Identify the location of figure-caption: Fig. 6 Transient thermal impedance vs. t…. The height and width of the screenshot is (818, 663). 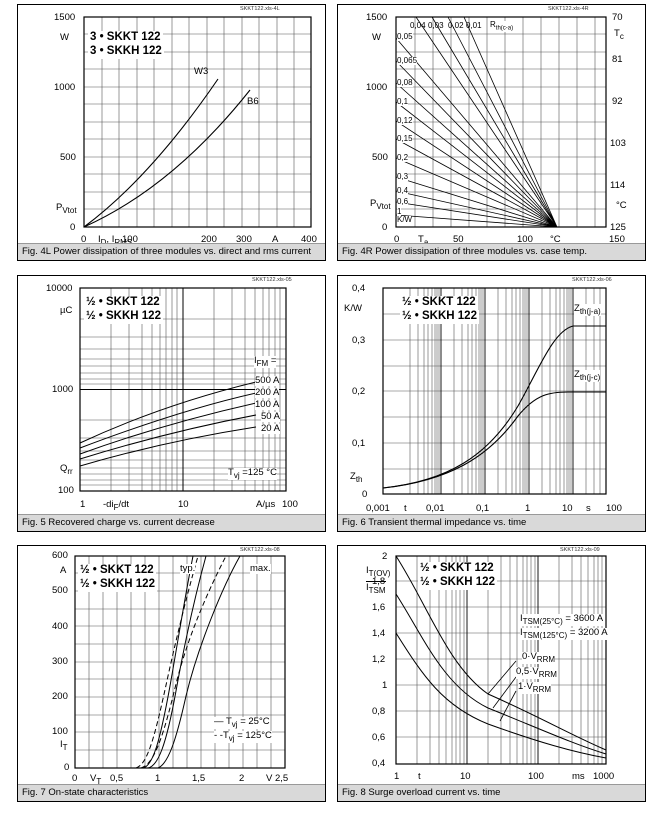
(491, 522).